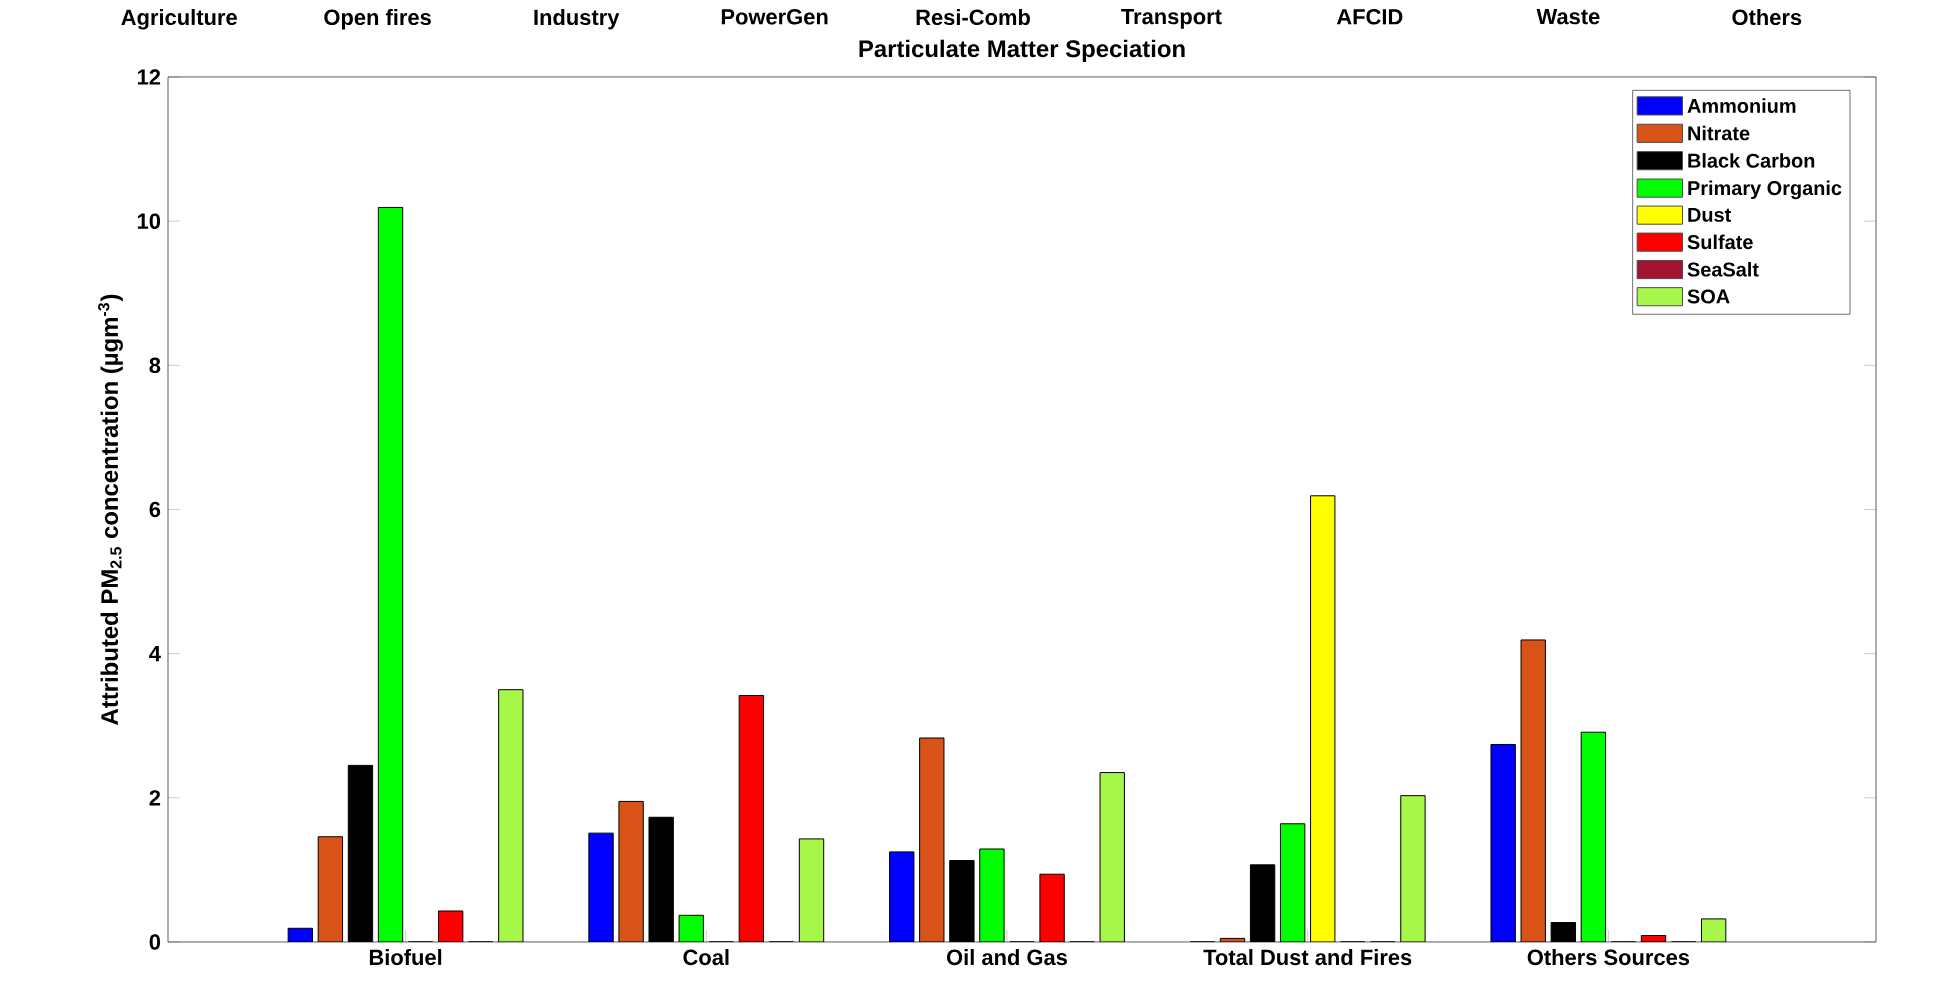 The width and height of the screenshot is (1946, 982). I want to click on text: Others, so click(1767, 17).